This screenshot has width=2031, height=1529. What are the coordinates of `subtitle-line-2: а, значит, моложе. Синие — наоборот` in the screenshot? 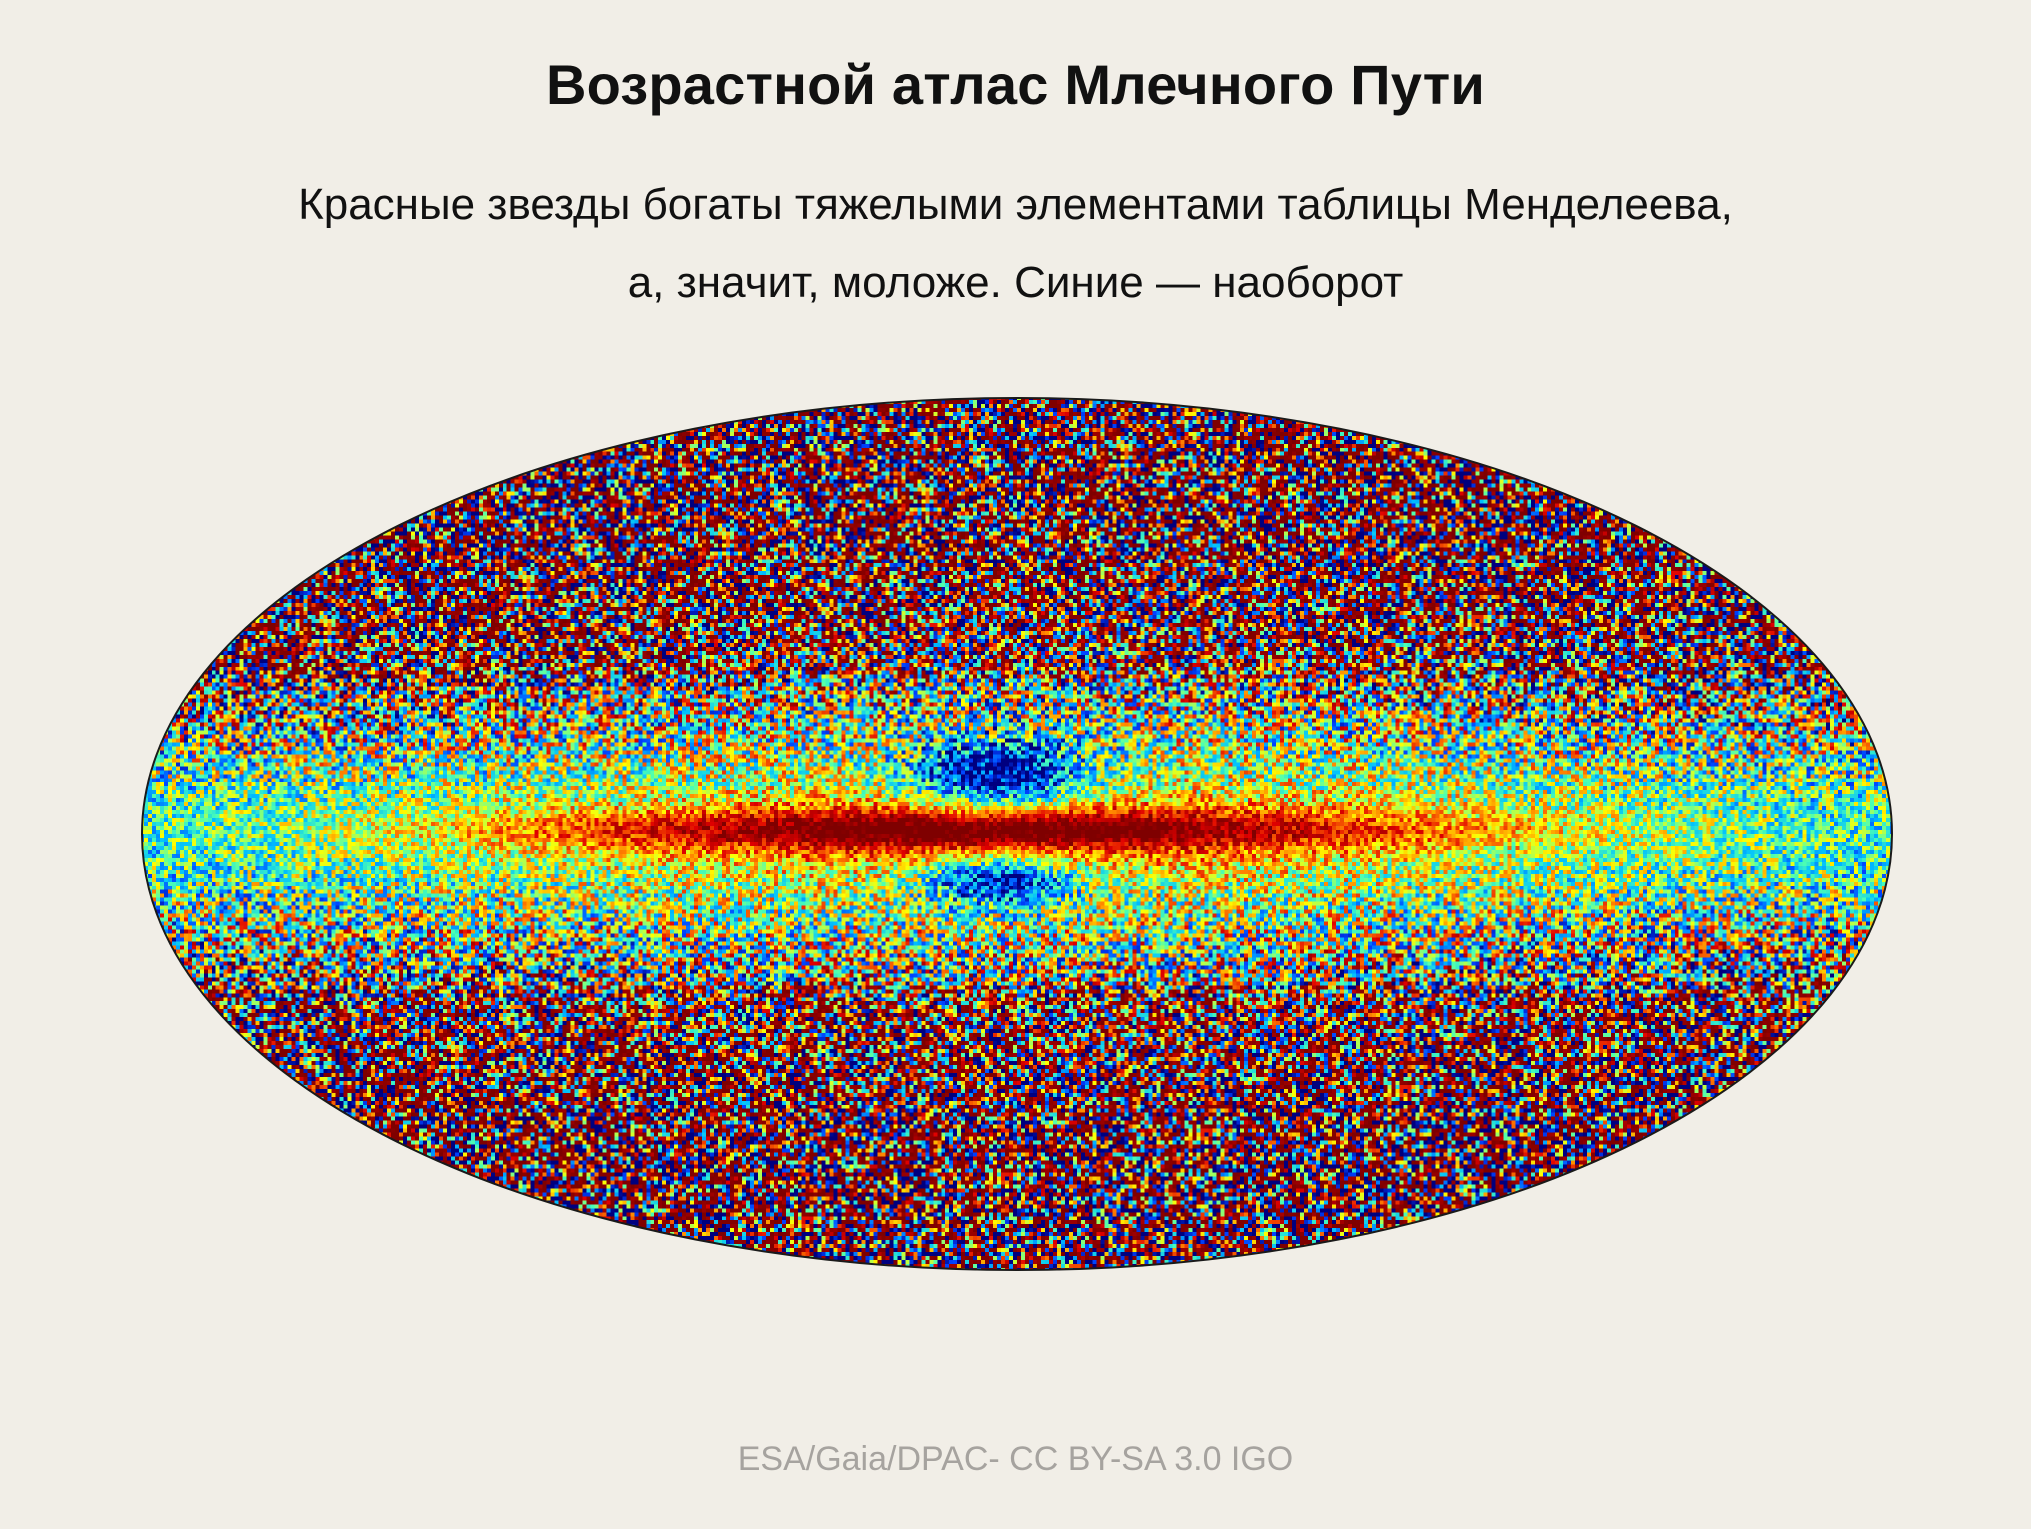 It's located at (1015, 282).